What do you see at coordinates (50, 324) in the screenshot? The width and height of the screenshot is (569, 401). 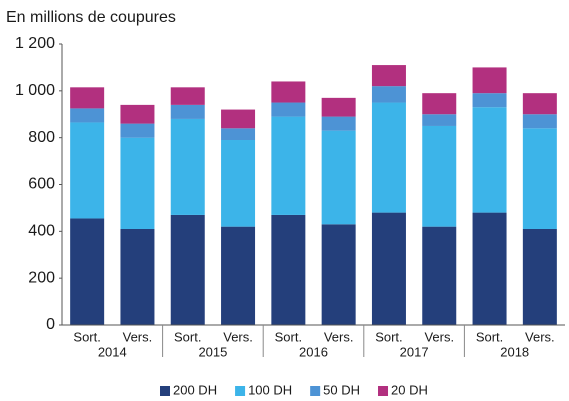 I see `y-tick-label: 0` at bounding box center [50, 324].